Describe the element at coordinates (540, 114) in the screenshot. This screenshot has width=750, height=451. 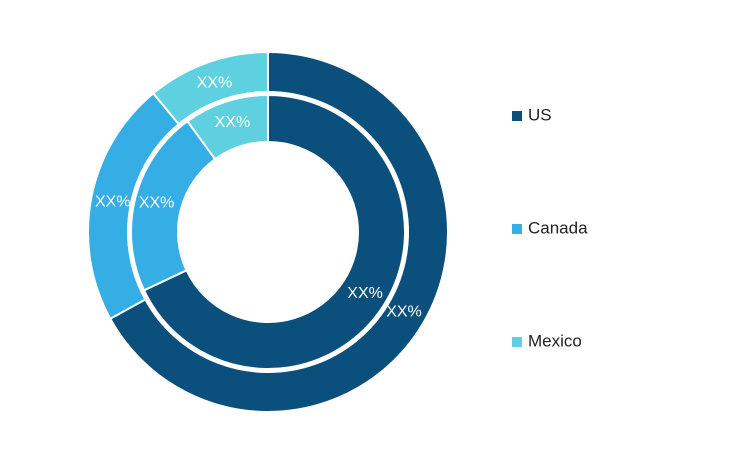
I see `legend-label: US` at that location.